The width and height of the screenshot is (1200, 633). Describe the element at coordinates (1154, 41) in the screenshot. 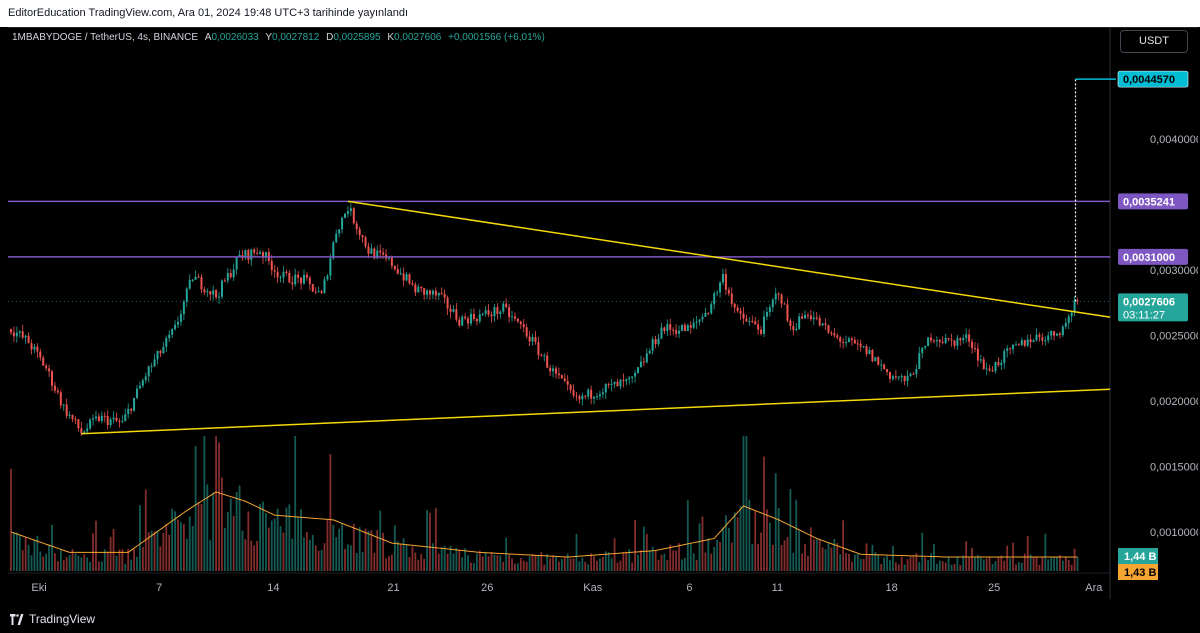

I see `currency-button: USDT` at that location.